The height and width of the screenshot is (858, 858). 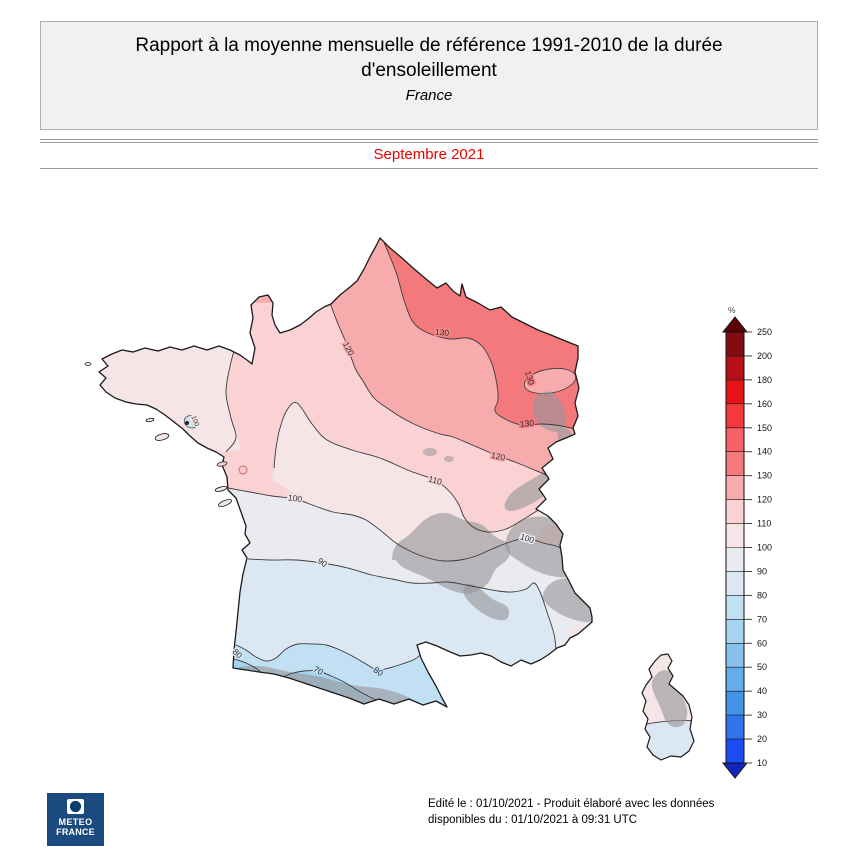 I want to click on legend-tick-label: 80, so click(x=762, y=595).